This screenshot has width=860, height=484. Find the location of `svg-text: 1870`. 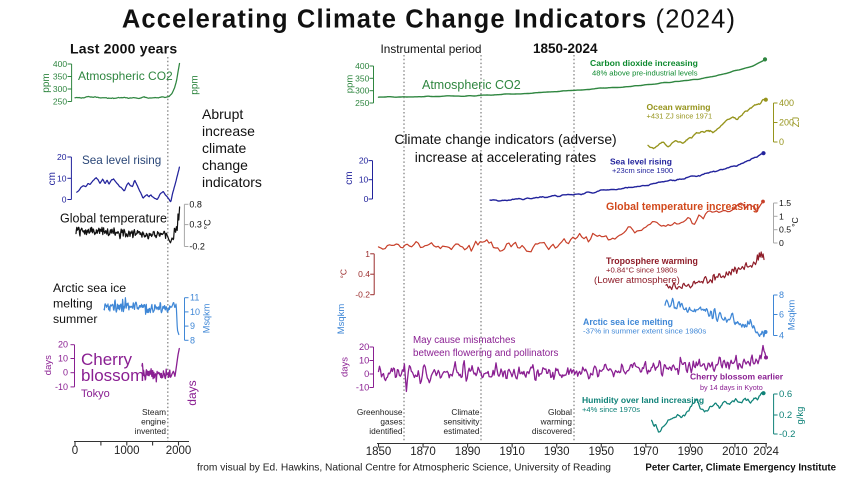

svg-text: 1870 is located at coordinates (423, 452).